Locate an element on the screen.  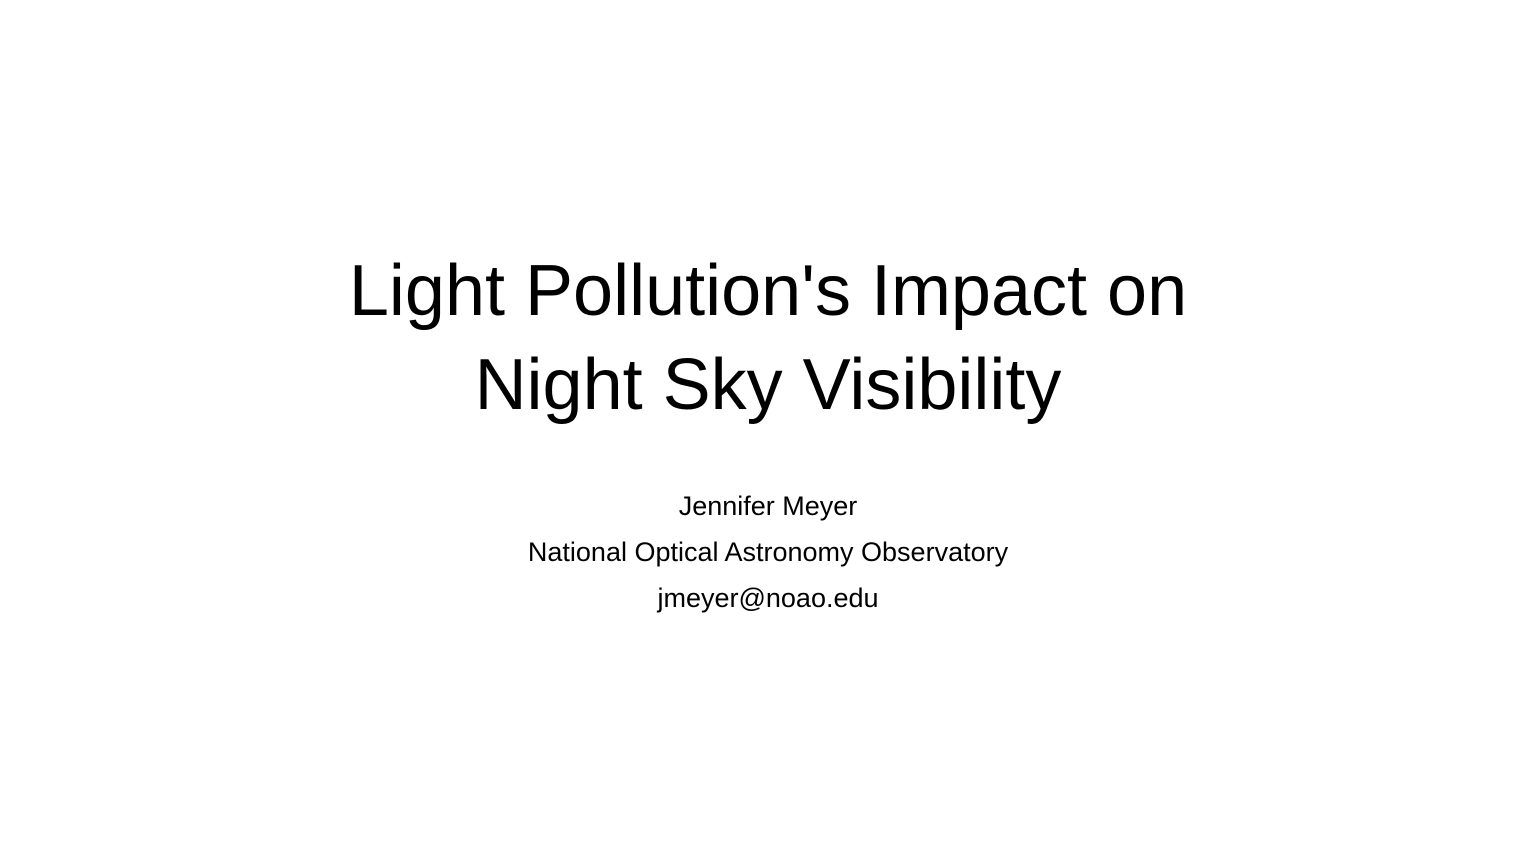
slide-title-line-1: Light Pollution's Impact on is located at coordinates (768, 291).